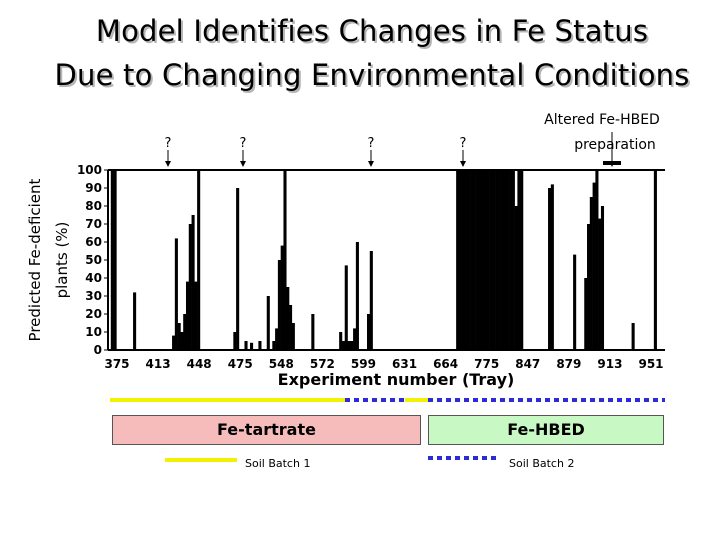 This screenshot has height=540, width=720. What do you see at coordinates (486, 364) in the screenshot?
I see `x-tick-label: 775` at bounding box center [486, 364].